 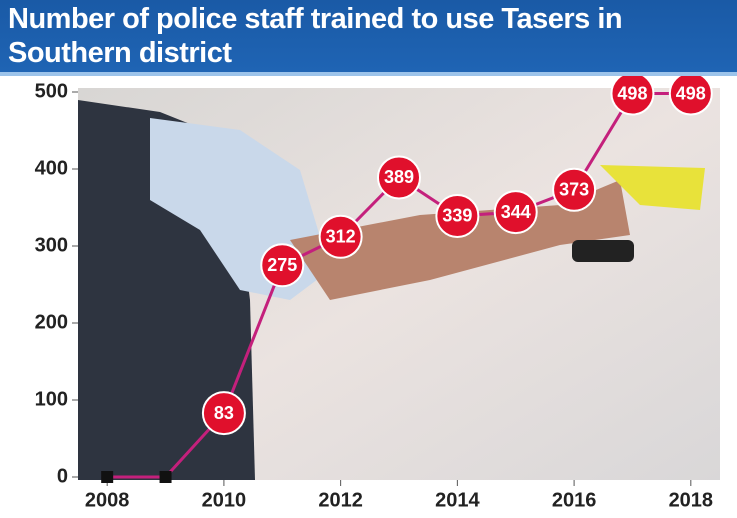 I want to click on x-tick-label: 2018, so click(x=691, y=500).